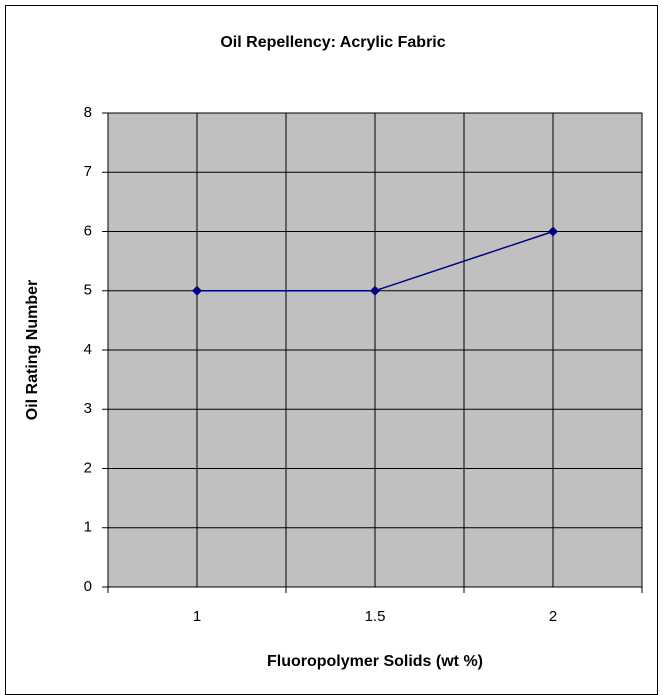 The width and height of the screenshot is (663, 700). I want to click on x-tick-label: 2, so click(553, 616).